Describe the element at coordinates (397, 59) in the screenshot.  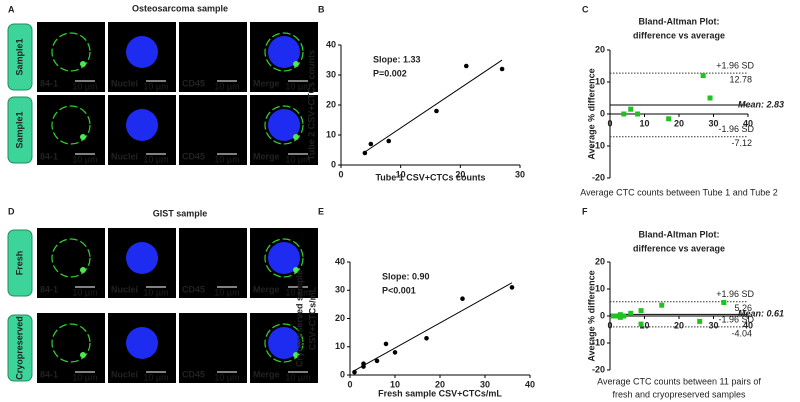
I see `annotation: Slope: 1.33` at that location.